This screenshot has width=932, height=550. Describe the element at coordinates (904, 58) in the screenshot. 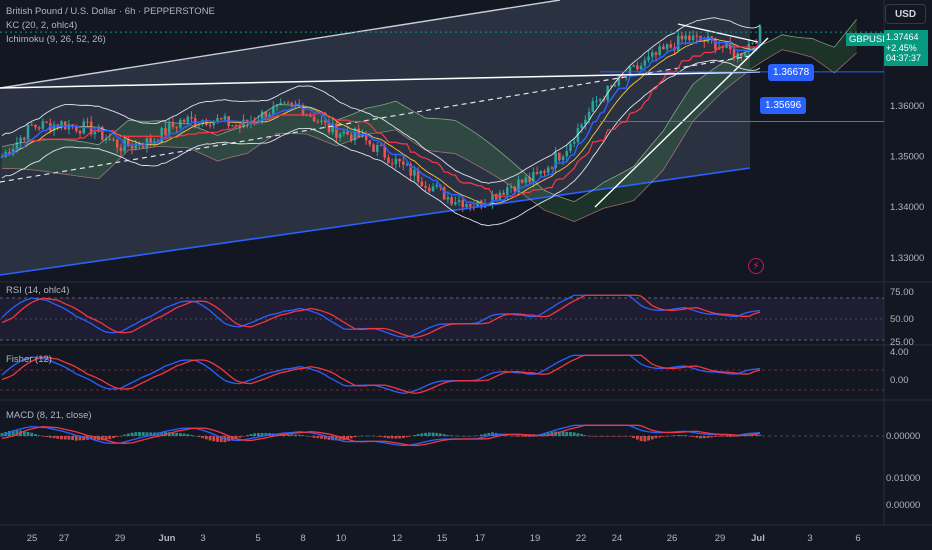

I see `bar-countdown: 04:37:37` at that location.